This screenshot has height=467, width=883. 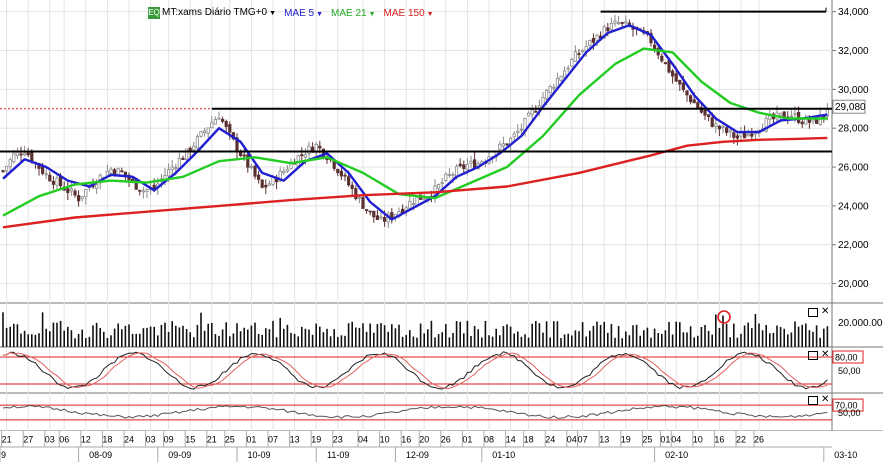 I want to click on price-tick-label: 20,000, so click(x=853, y=284).